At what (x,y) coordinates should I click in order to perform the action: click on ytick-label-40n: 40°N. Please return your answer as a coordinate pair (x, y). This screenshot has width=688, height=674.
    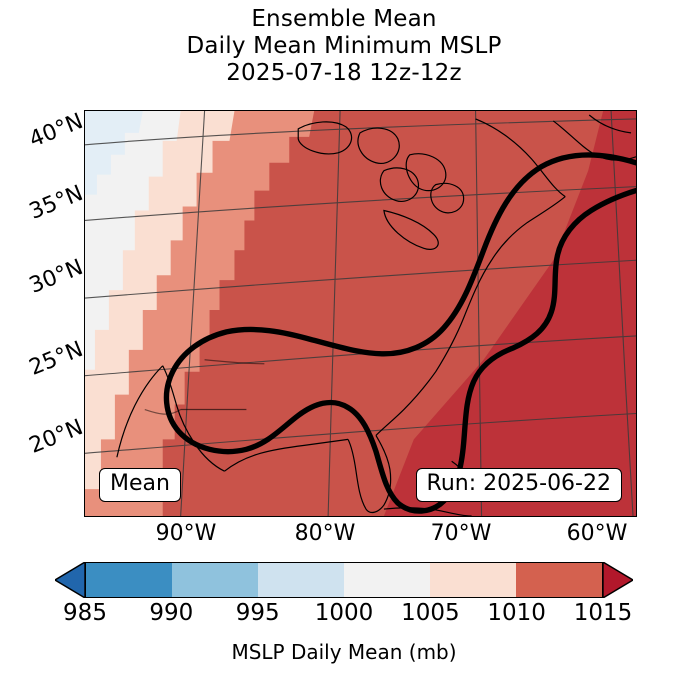
    Looking at the image, I should click on (56, 130).